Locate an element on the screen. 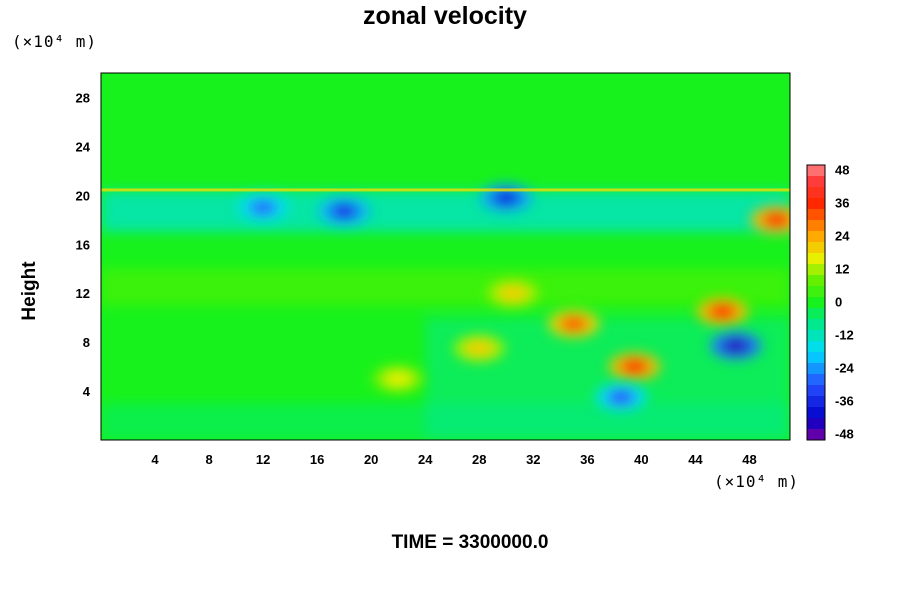 Image resolution: width=900 pixels, height=600 pixels. colorbar-tick-label: -24 is located at coordinates (845, 368).